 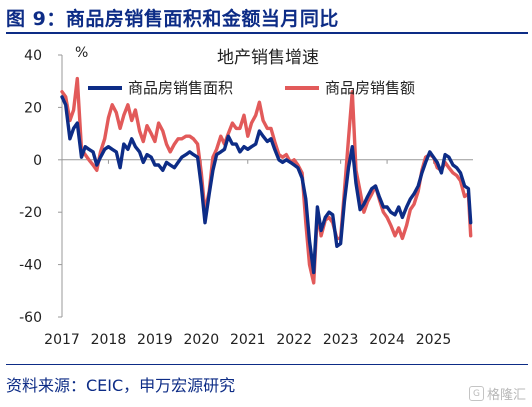 I want to click on x-tick-label: 2019, so click(x=155, y=340).